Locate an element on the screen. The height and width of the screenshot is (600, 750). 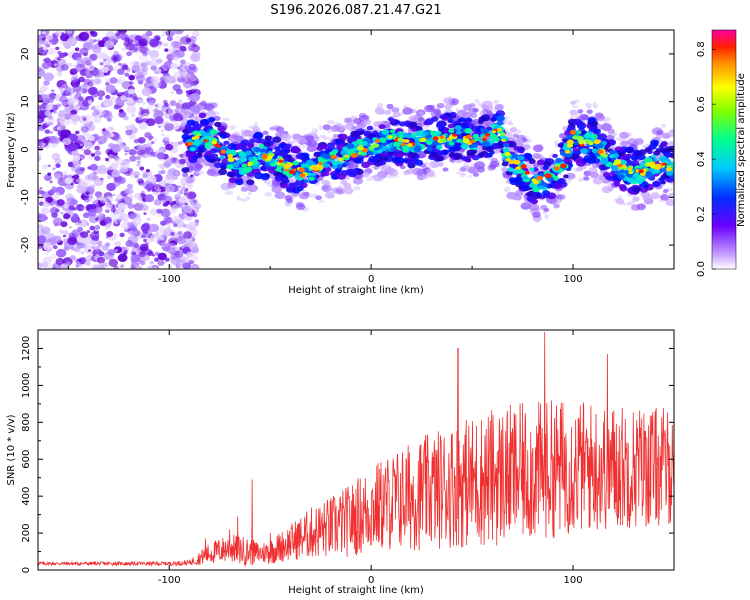
x-tick-label: 100 is located at coordinates (573, 279).